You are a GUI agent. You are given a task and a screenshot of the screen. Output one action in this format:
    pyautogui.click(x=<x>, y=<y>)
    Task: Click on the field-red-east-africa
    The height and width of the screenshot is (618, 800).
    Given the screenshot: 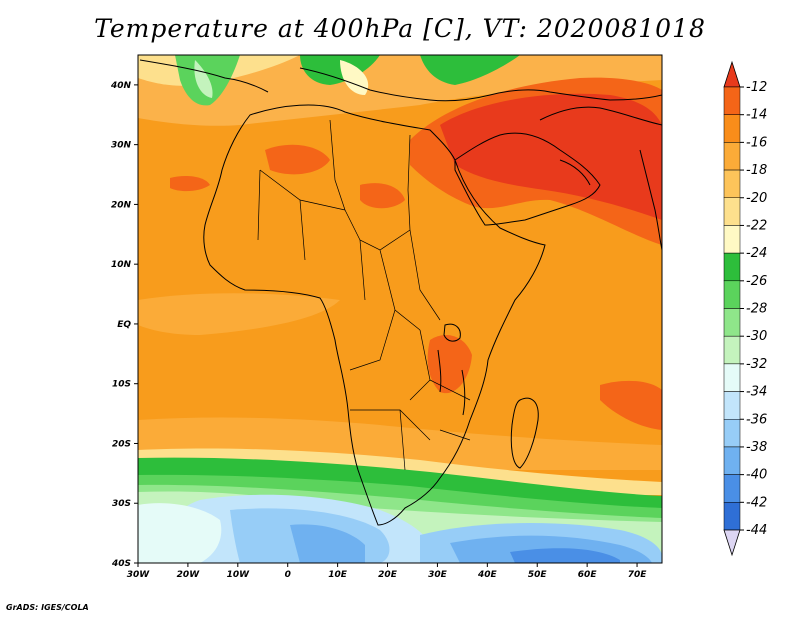 What is the action you would take?
    pyautogui.click(x=449, y=364)
    